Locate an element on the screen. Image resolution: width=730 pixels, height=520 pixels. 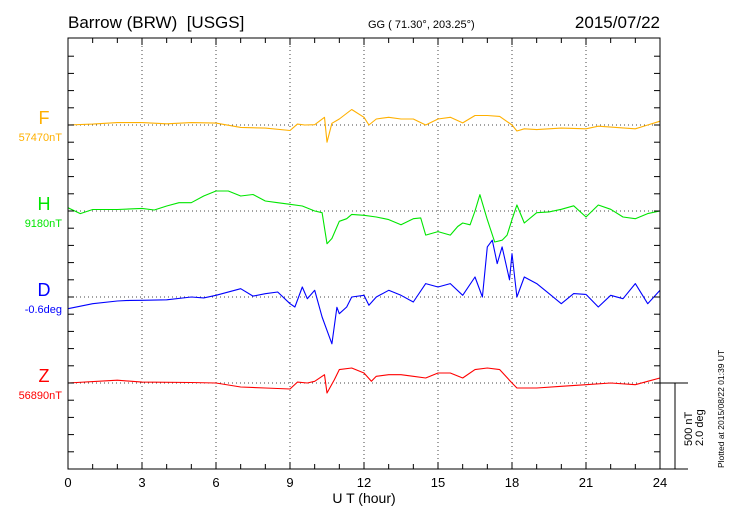
series-label-D: D is located at coordinates (44, 290).